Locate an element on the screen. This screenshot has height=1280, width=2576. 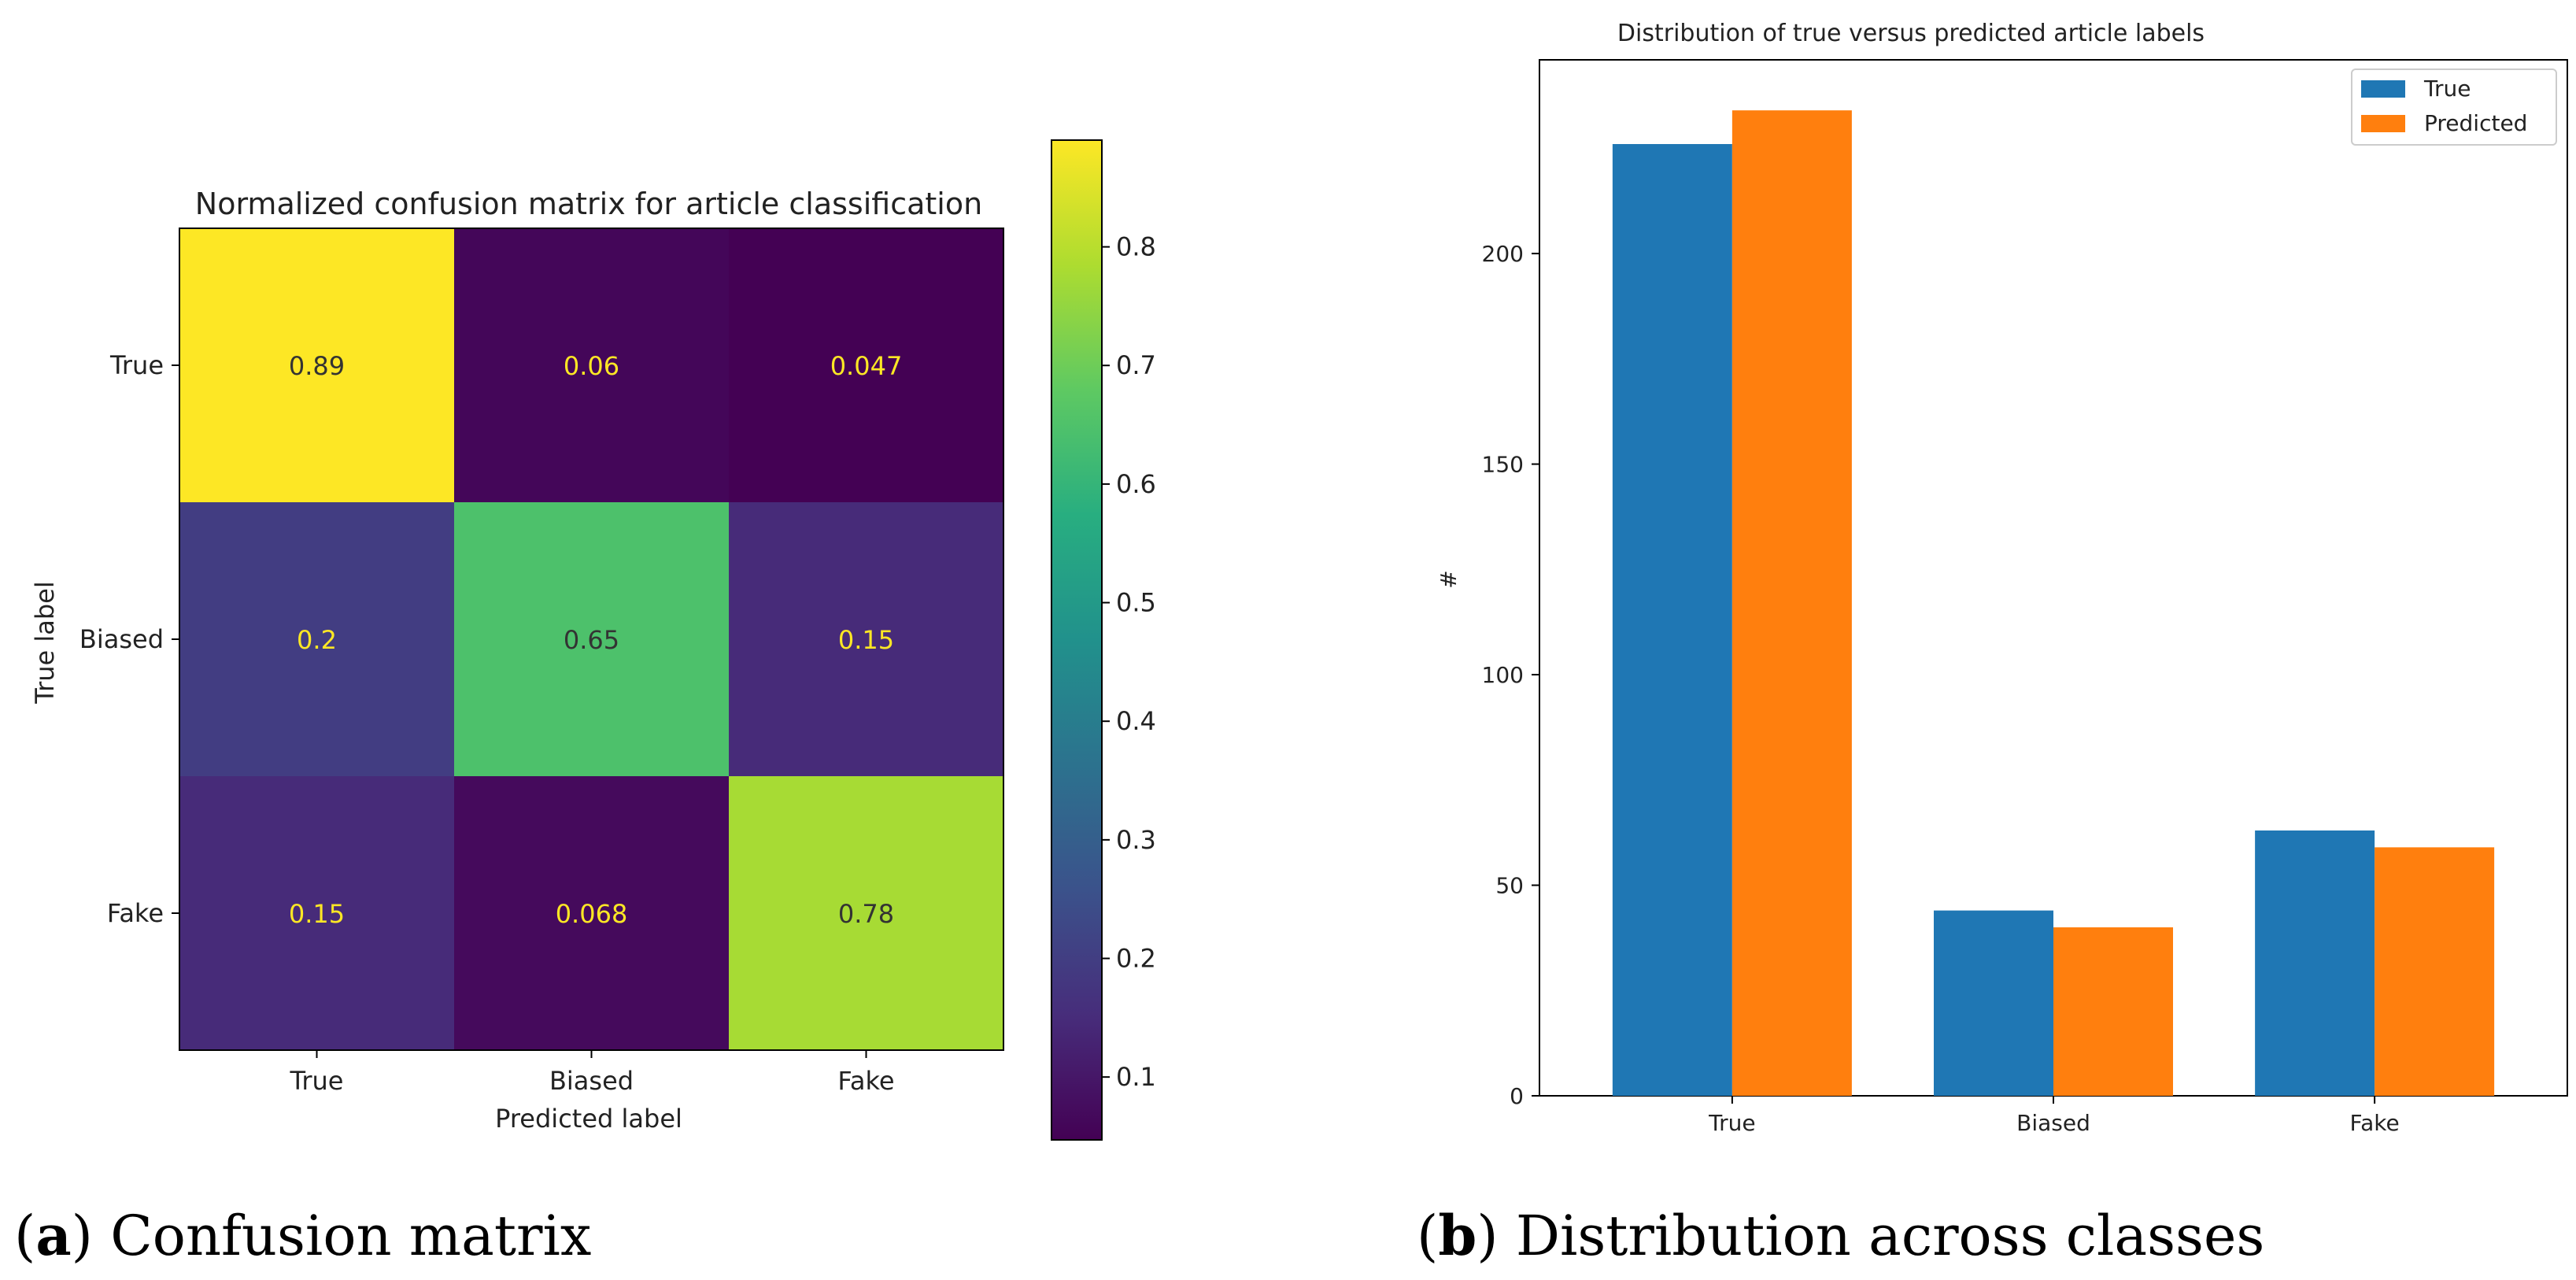
caption-a: (a) Confusion matrix is located at coordinates (302, 1235).